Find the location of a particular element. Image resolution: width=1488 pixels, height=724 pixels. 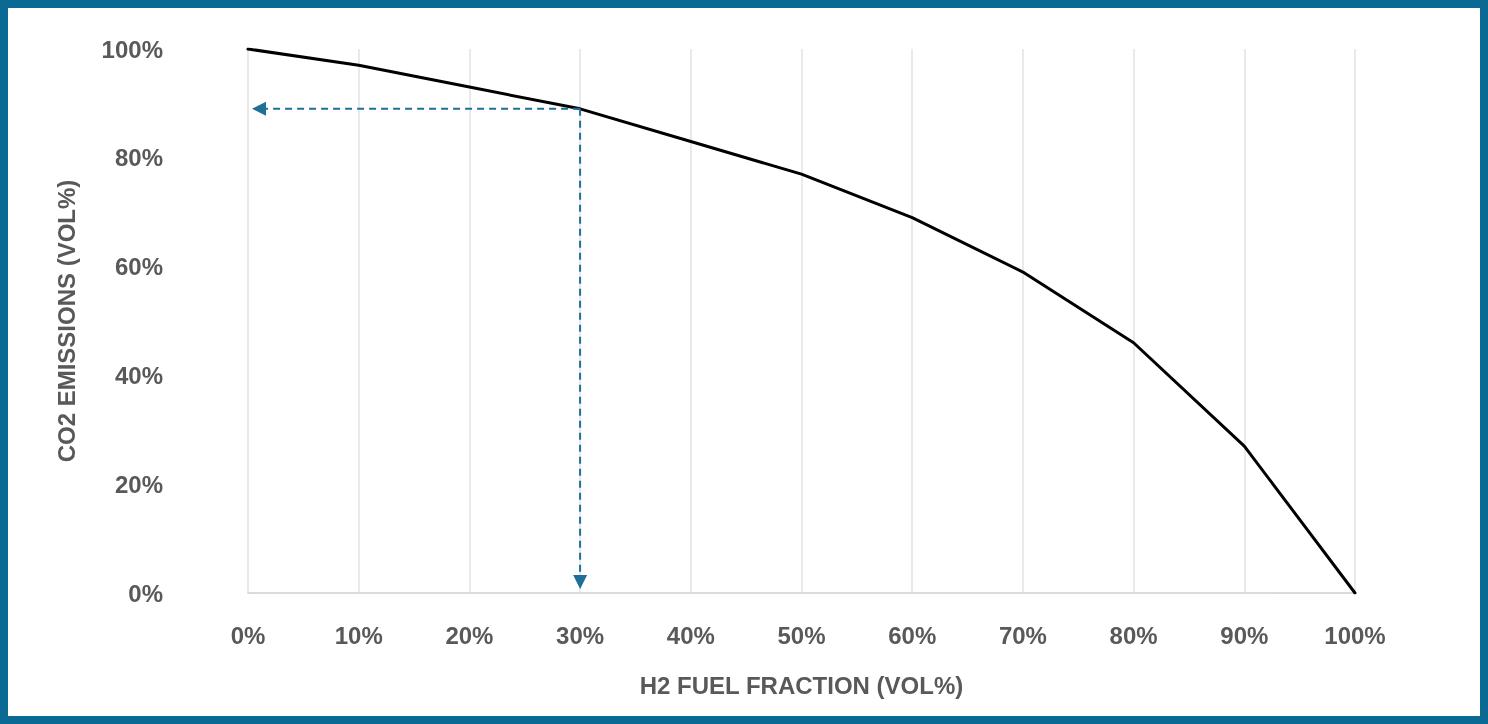

x-tick-label: 100% is located at coordinates (1355, 635).